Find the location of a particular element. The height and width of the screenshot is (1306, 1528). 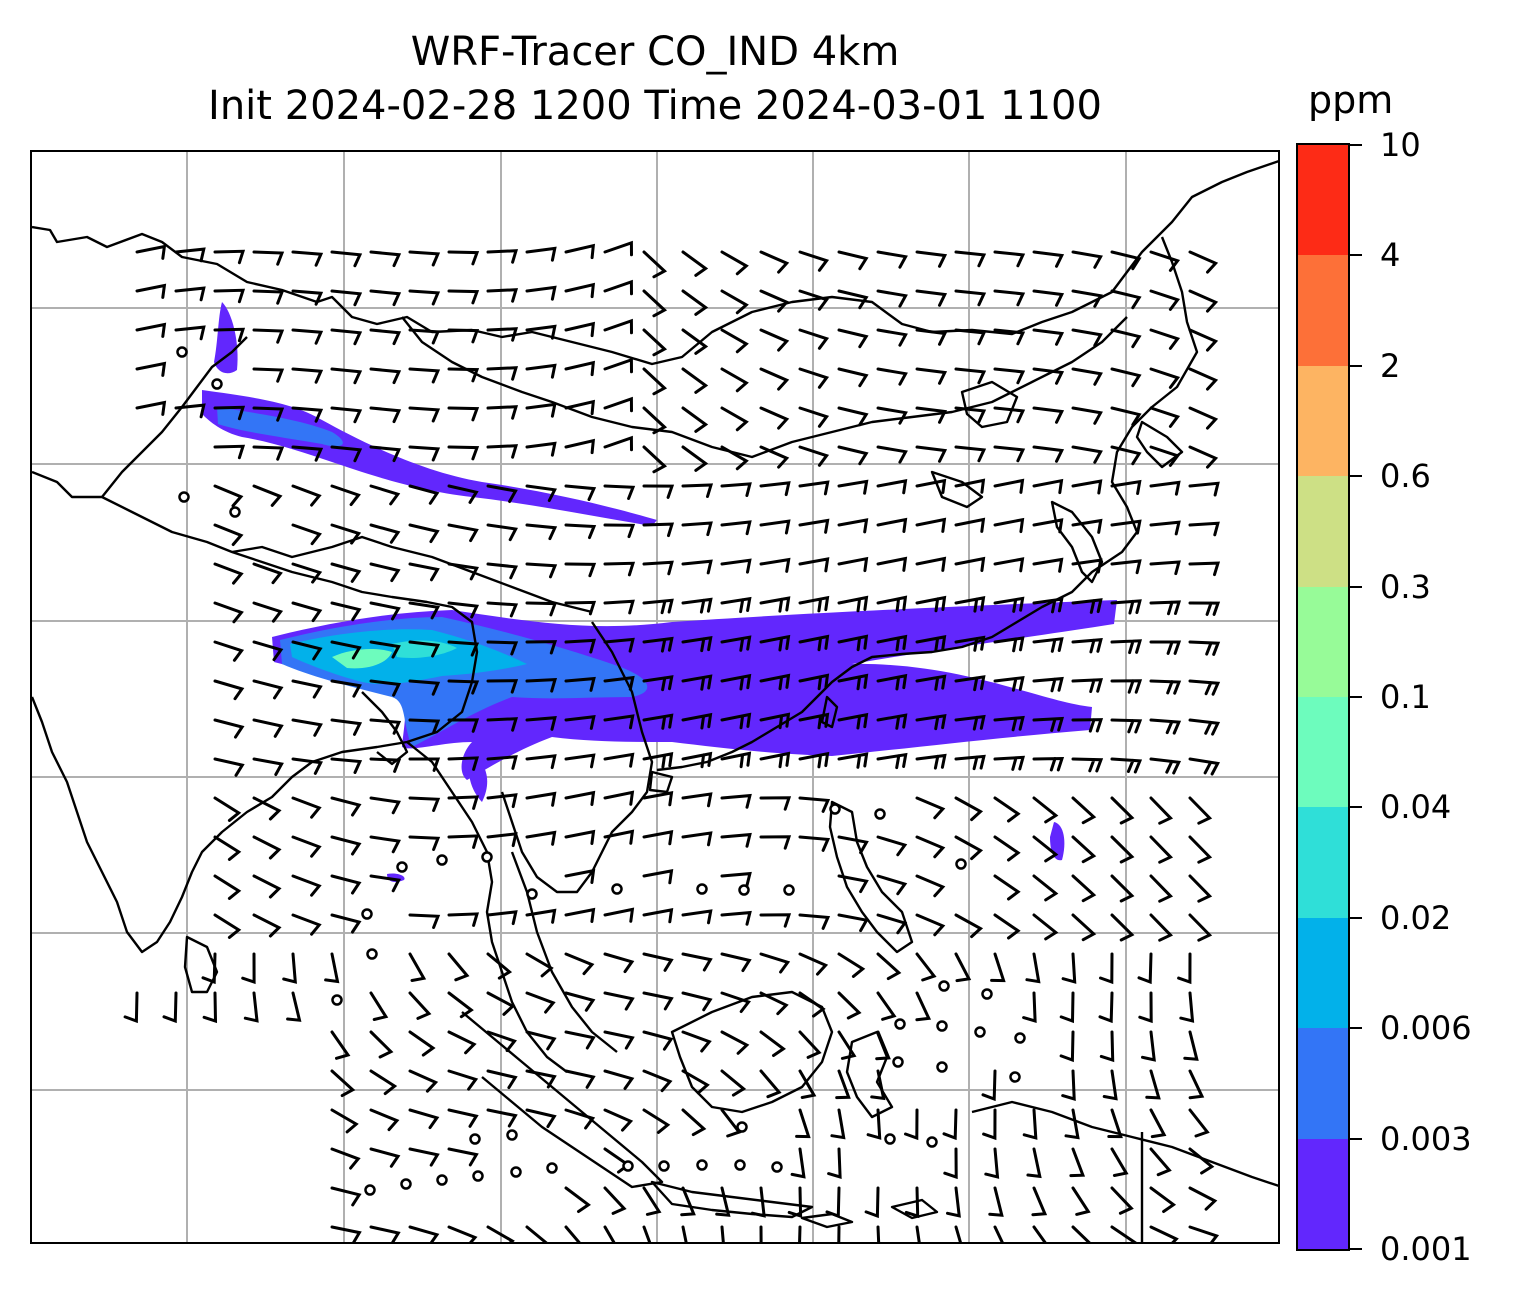

coast-myanmar is located at coordinates (487, 907).